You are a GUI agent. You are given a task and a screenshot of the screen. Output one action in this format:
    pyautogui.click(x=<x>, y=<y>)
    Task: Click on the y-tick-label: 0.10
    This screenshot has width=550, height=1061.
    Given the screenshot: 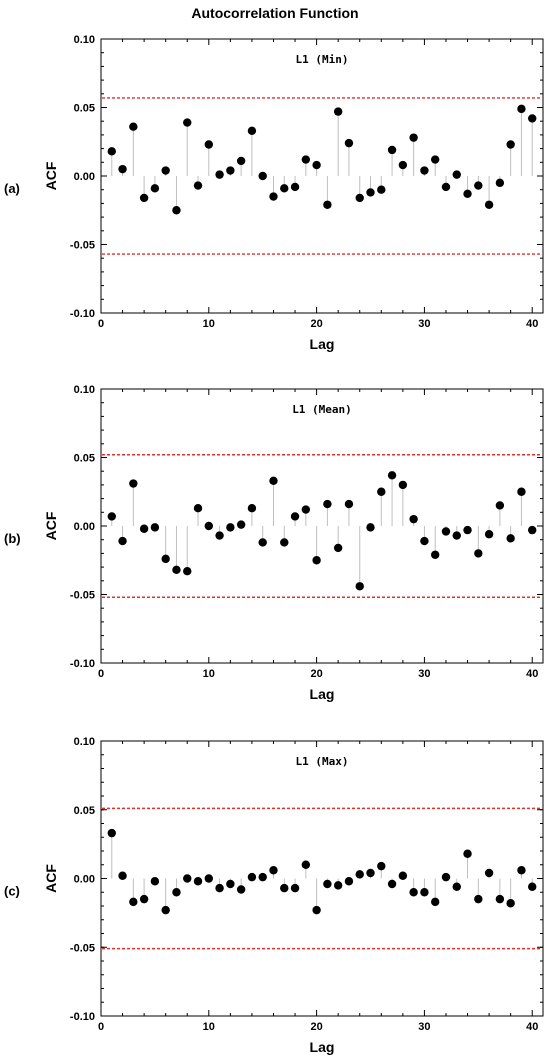 What is the action you would take?
    pyautogui.click(x=84, y=40)
    